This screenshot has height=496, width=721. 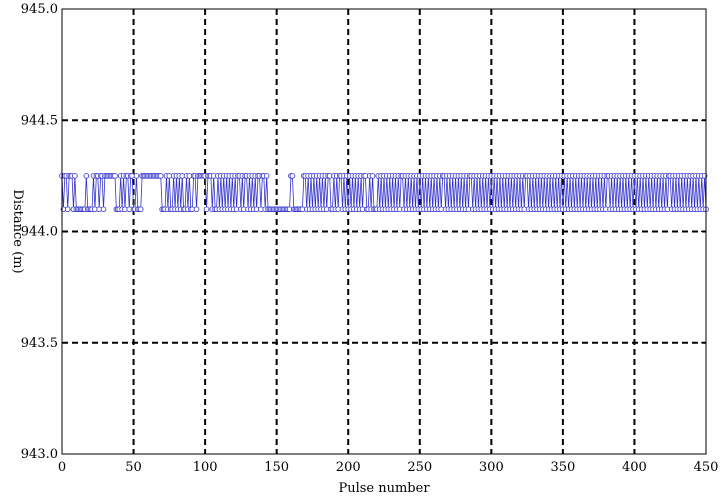 I want to click on y-tick-label: 945.0, so click(x=39, y=9).